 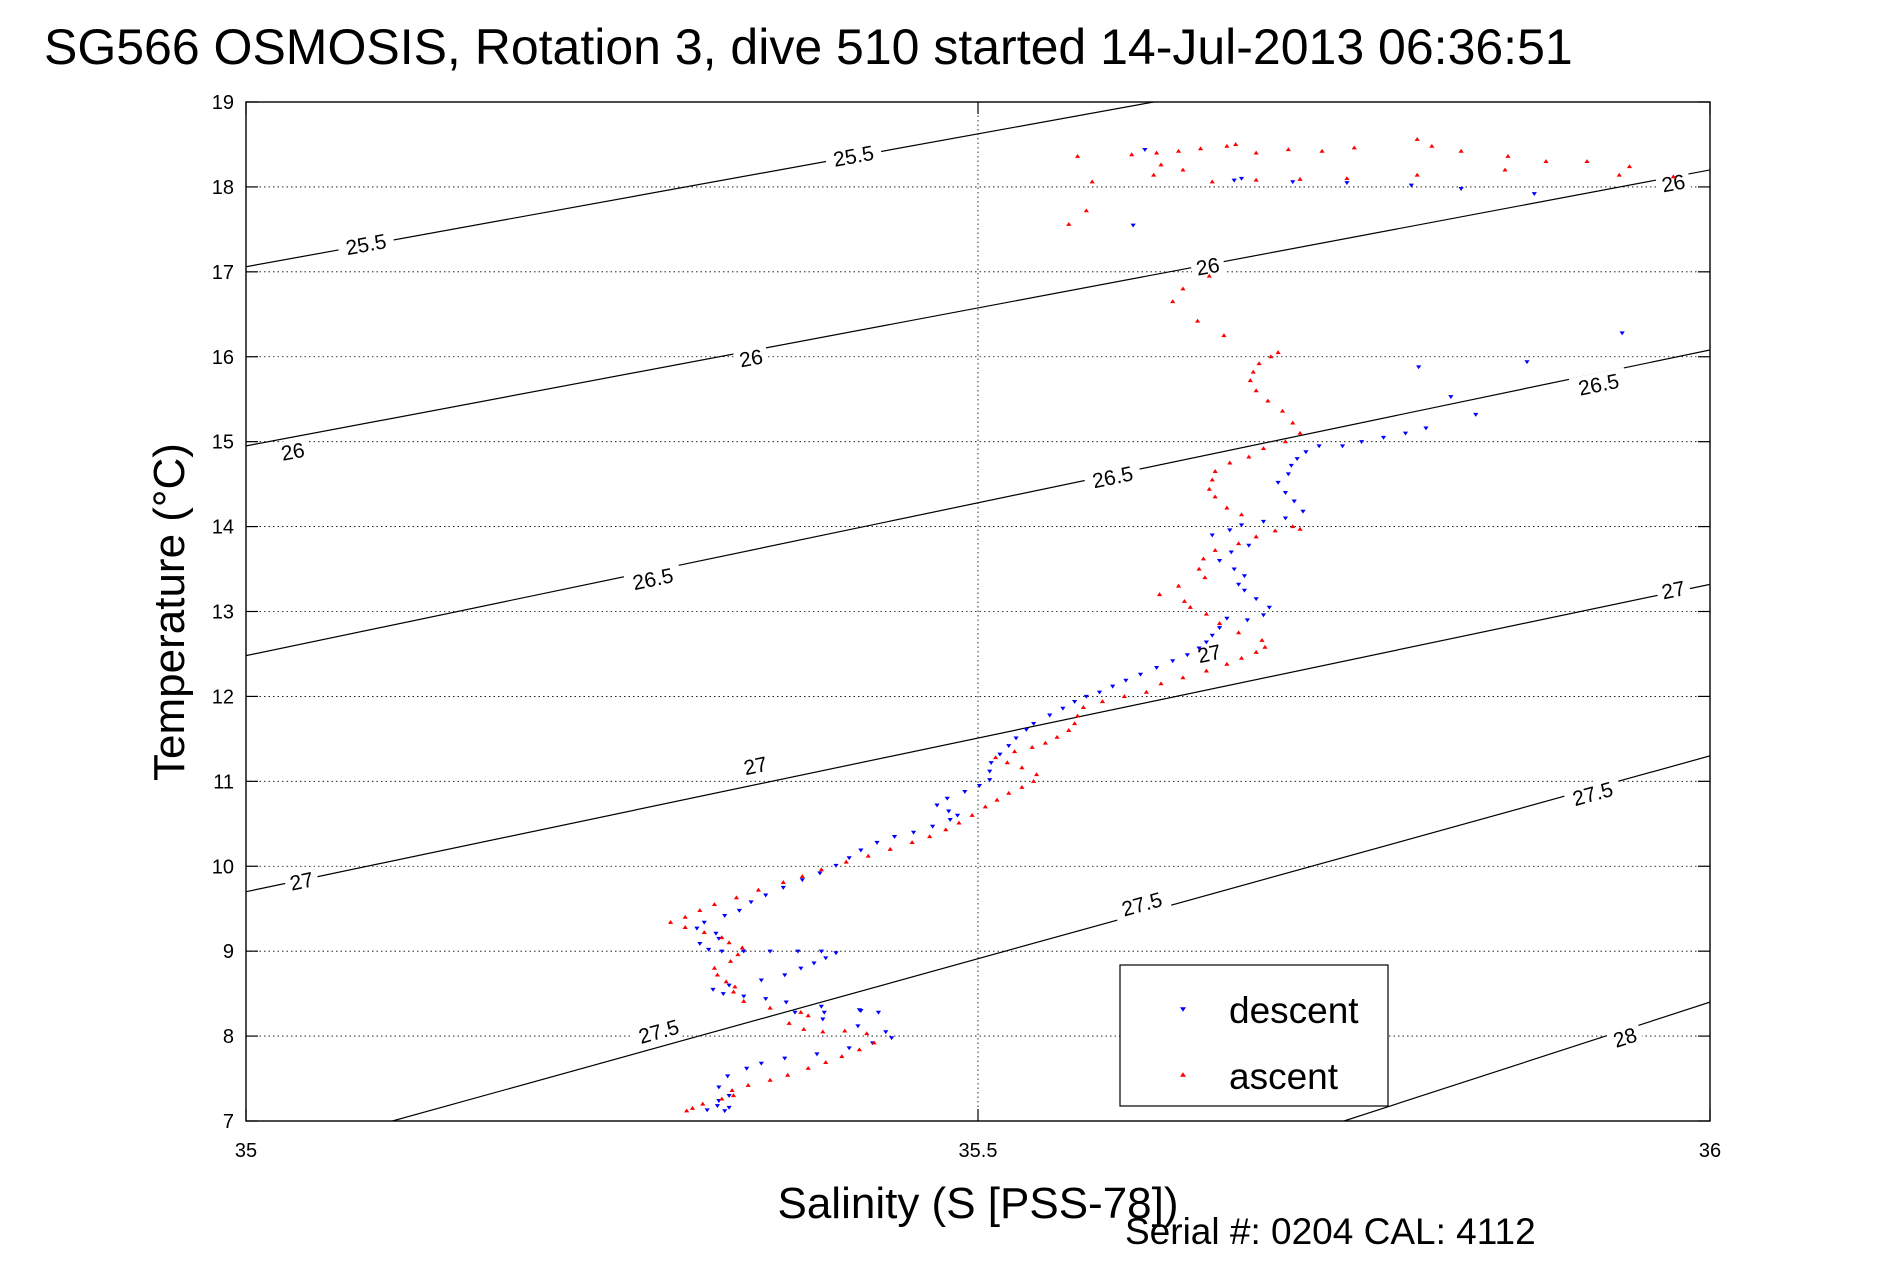 What do you see at coordinates (1294, 1010) in the screenshot?
I see `legend-label-descent: descent` at bounding box center [1294, 1010].